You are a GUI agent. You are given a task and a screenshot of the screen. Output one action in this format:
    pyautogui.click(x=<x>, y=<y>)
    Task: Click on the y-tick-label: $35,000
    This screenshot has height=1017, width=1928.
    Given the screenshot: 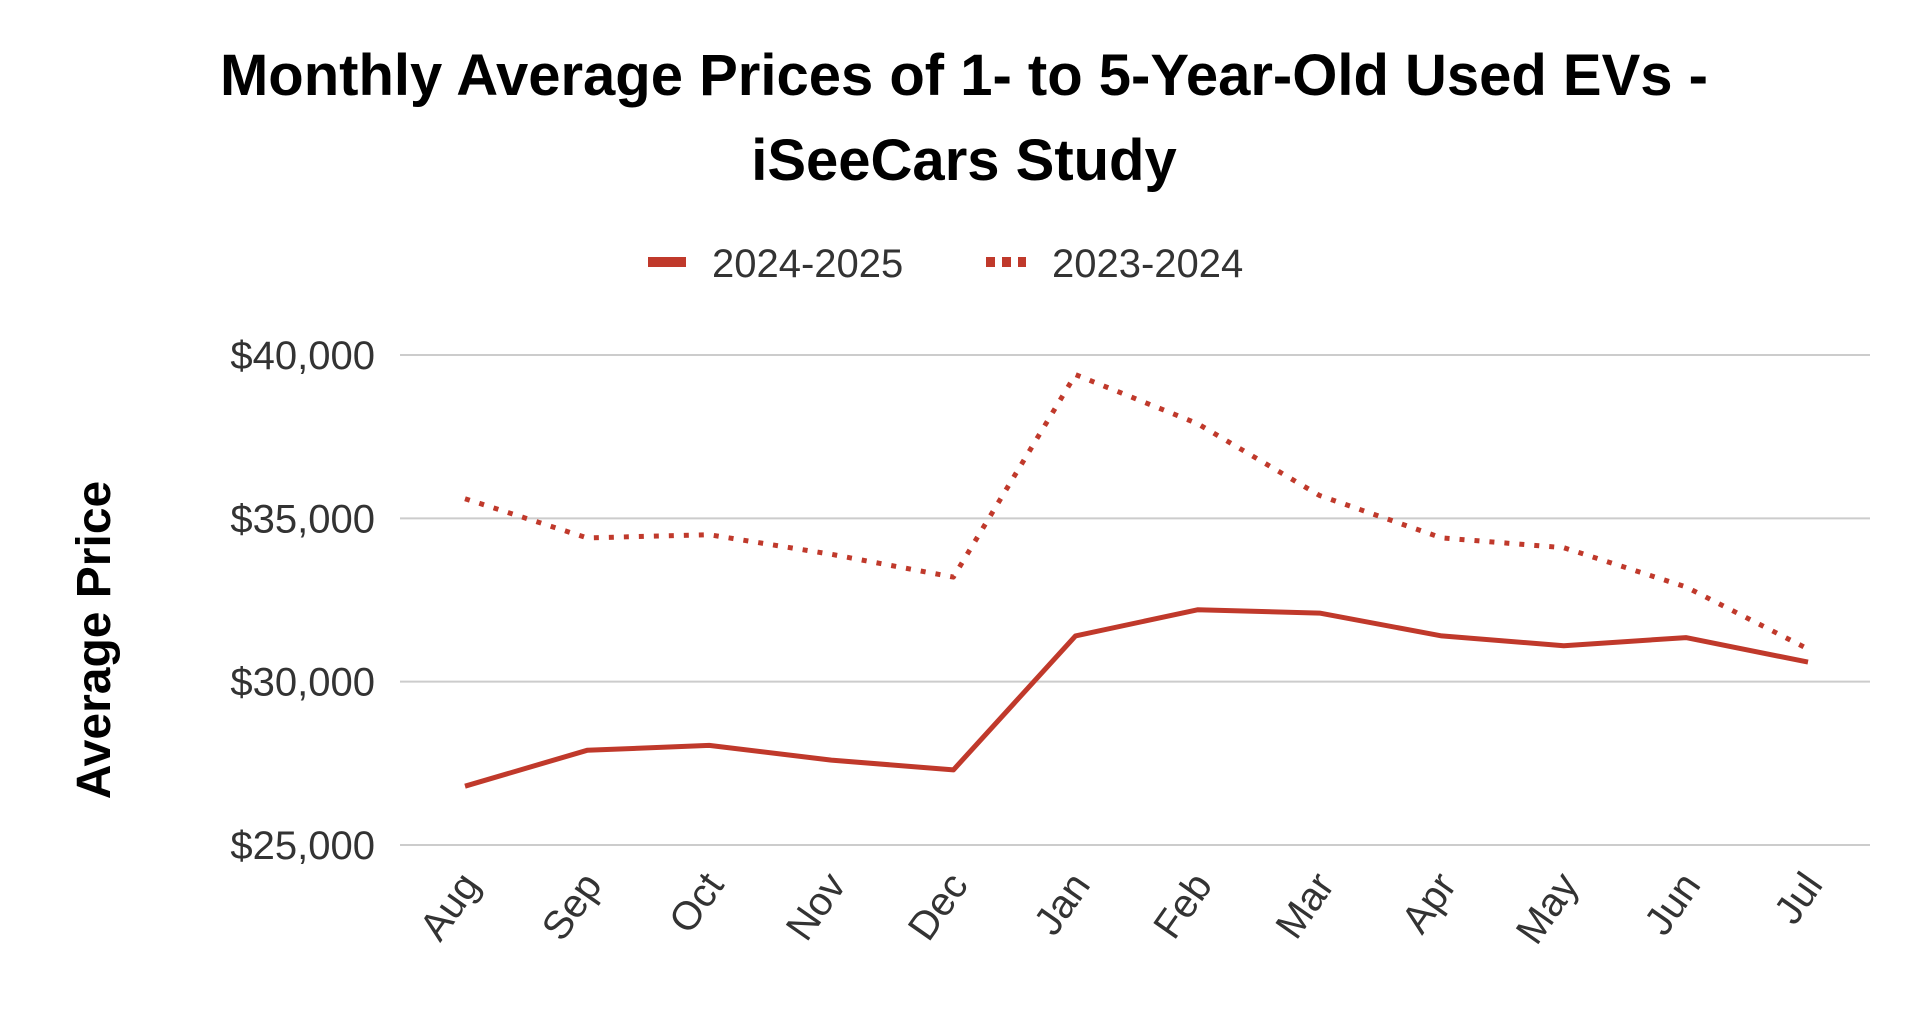 What is the action you would take?
    pyautogui.click(x=302, y=519)
    